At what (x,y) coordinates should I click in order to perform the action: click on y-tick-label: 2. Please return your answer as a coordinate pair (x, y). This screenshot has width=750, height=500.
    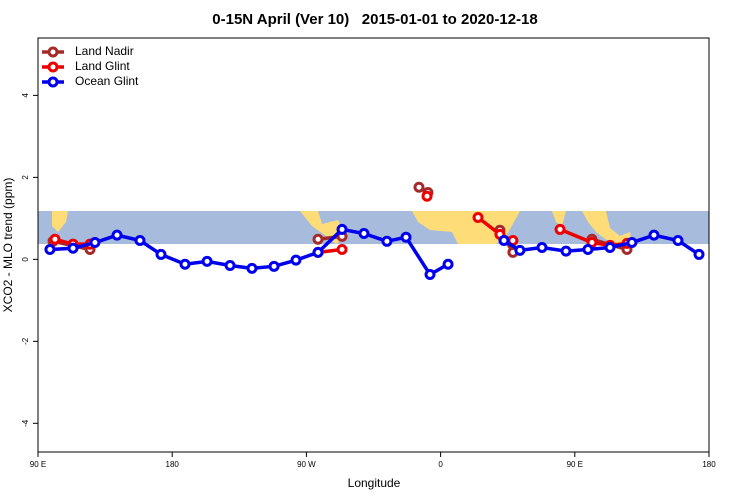
    Looking at the image, I should click on (25, 177).